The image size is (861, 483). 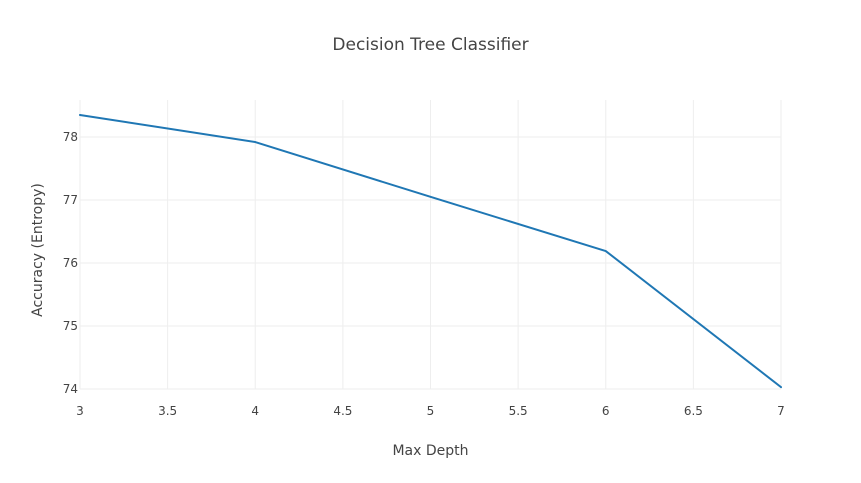 I want to click on y-tick-label: 77, so click(x=70, y=200).